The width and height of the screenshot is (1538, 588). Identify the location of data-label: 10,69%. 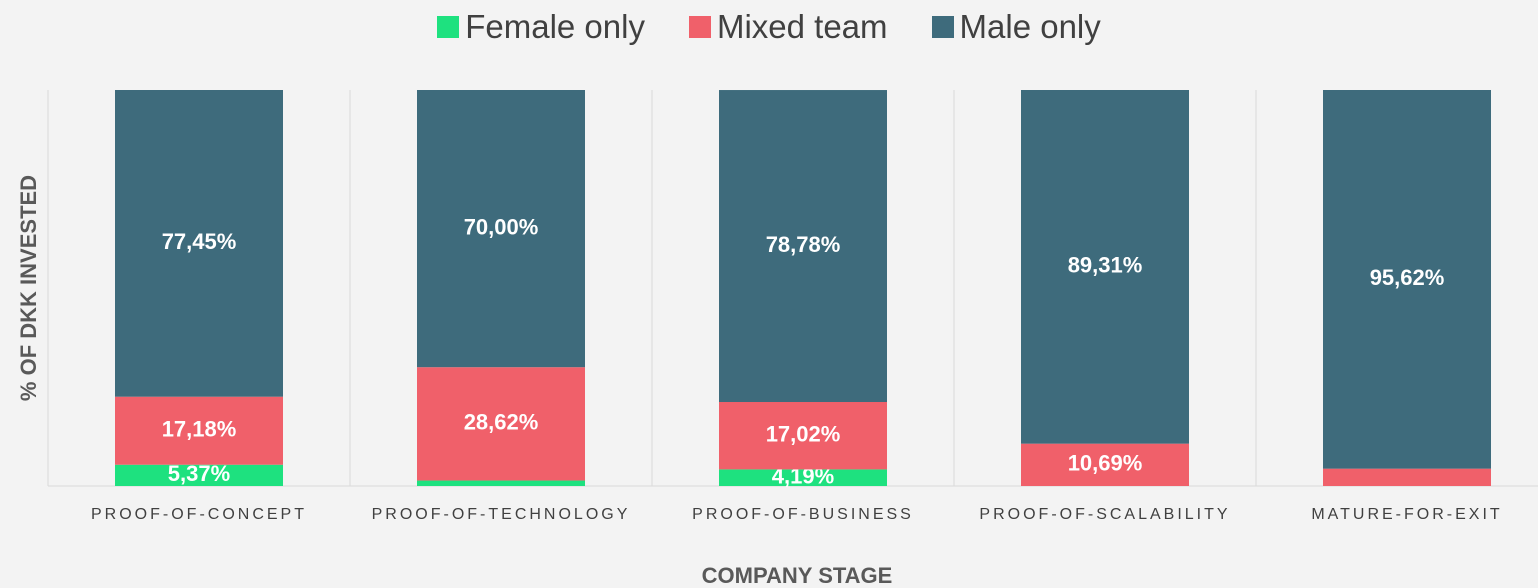
(1105, 463).